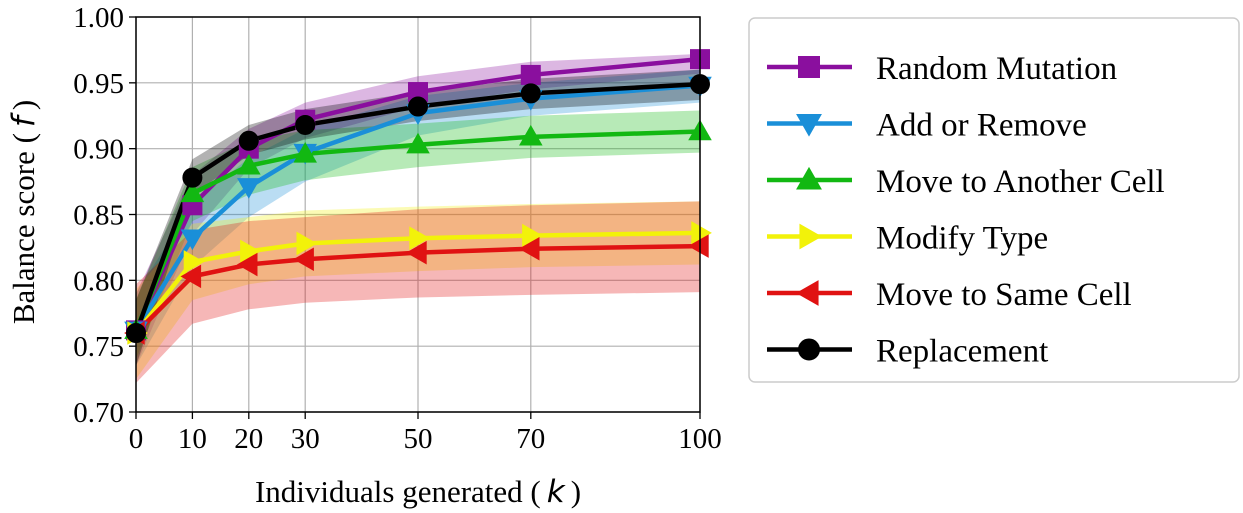  What do you see at coordinates (98, 413) in the screenshot?
I see `y-tick-label: 0.70` at bounding box center [98, 413].